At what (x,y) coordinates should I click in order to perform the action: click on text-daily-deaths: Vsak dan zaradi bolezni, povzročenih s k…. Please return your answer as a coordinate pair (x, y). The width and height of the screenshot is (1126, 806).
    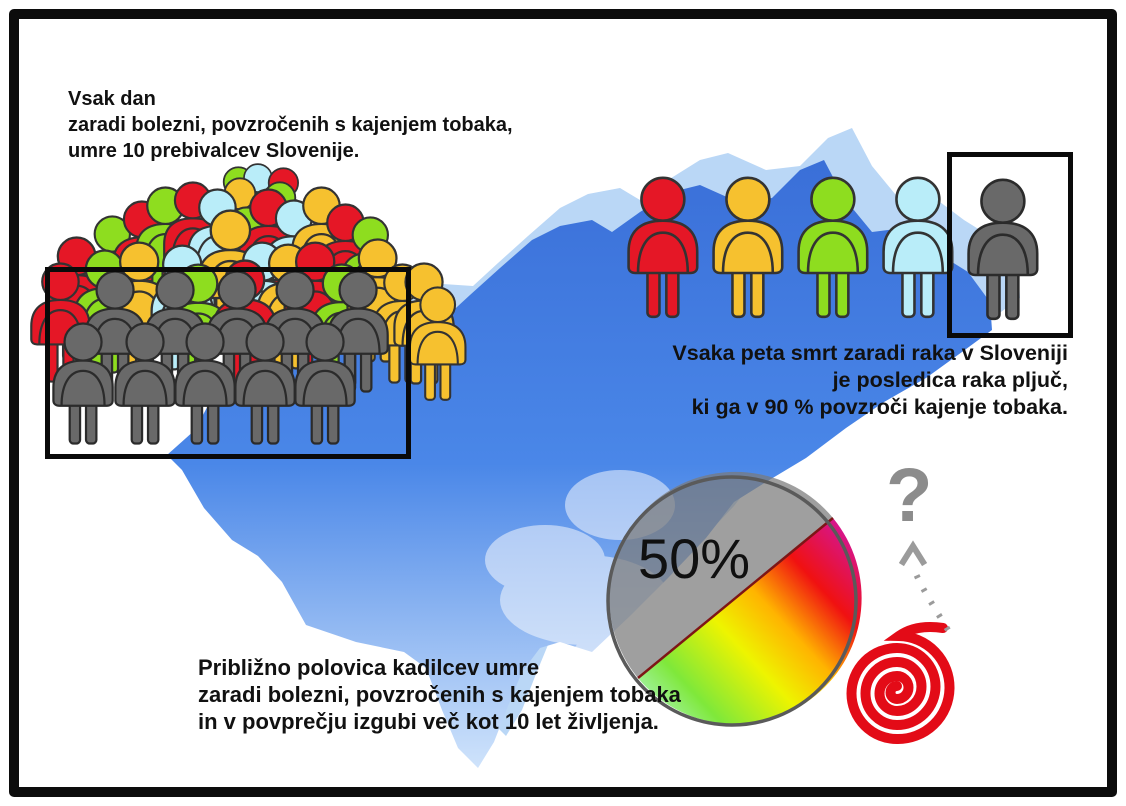
    Looking at the image, I should click on (290, 125).